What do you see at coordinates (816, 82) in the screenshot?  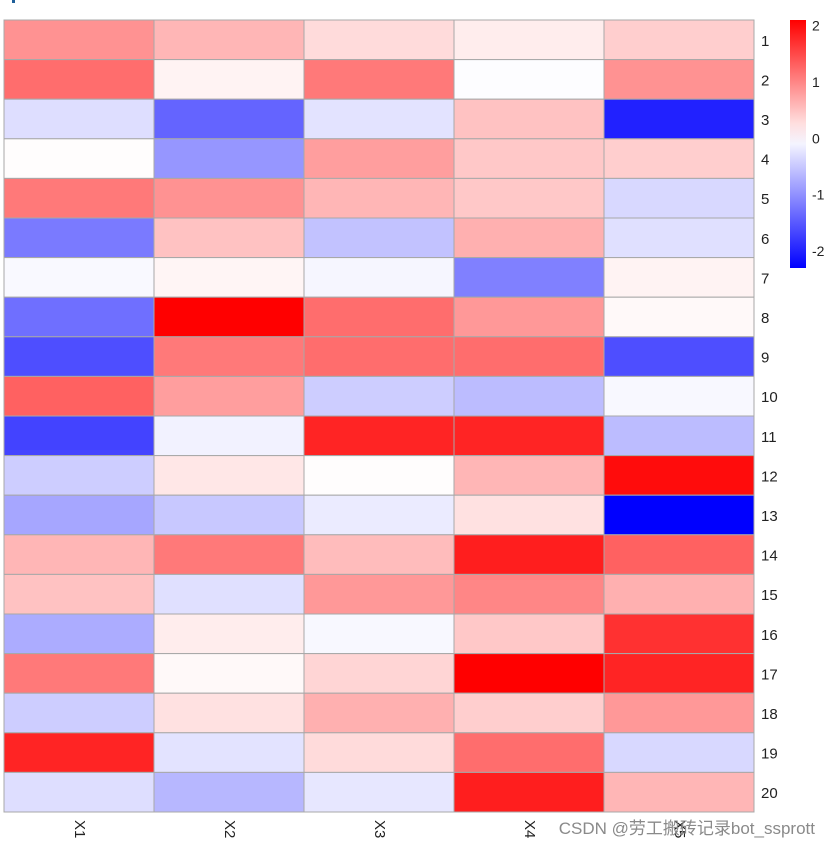 I see `legend-tick-label: 1` at bounding box center [816, 82].